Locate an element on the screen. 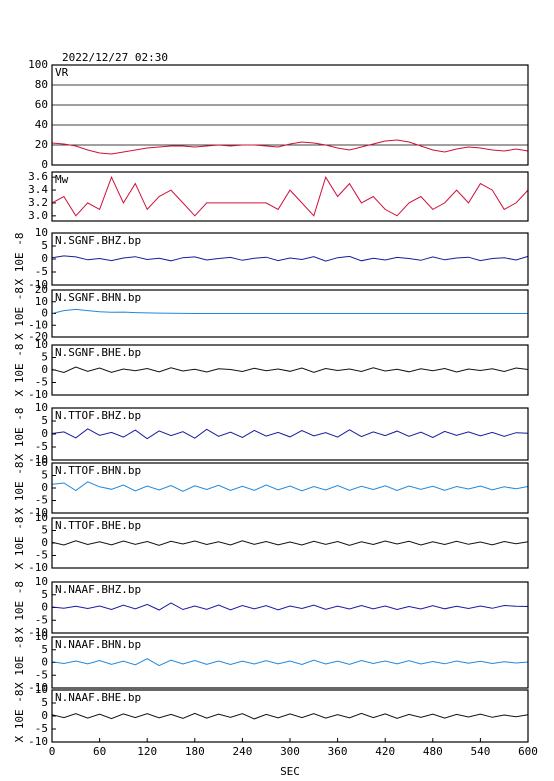 The height and width of the screenshot is (781, 554). y-tick-label: 3.2 is located at coordinates (38, 202).